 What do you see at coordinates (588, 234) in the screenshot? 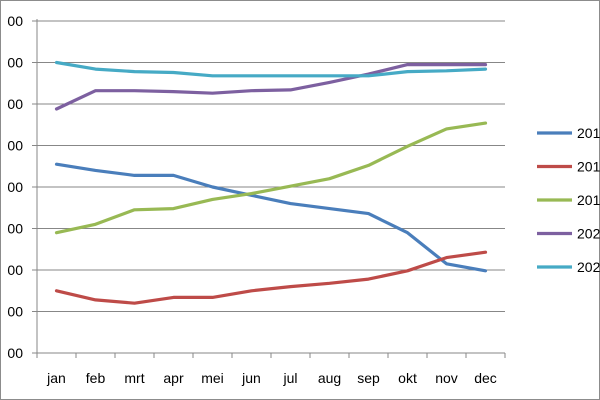
I see `legend-label-4: 202` at bounding box center [588, 234].